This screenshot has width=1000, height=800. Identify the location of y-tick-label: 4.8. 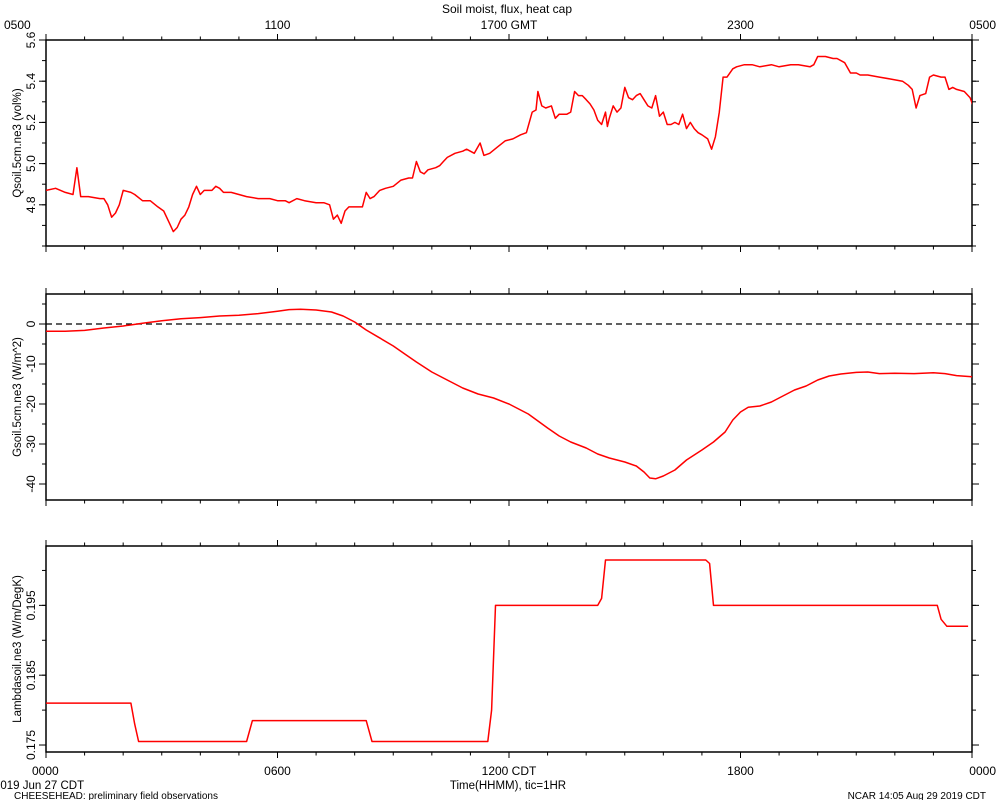
(31, 204).